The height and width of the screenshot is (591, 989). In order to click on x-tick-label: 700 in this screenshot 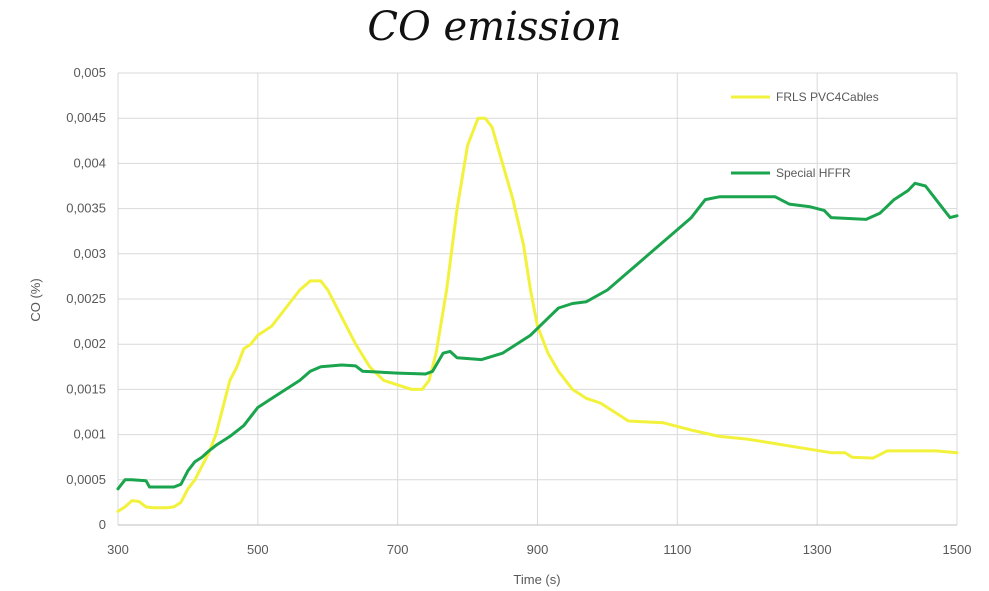, I will do `click(398, 549)`.